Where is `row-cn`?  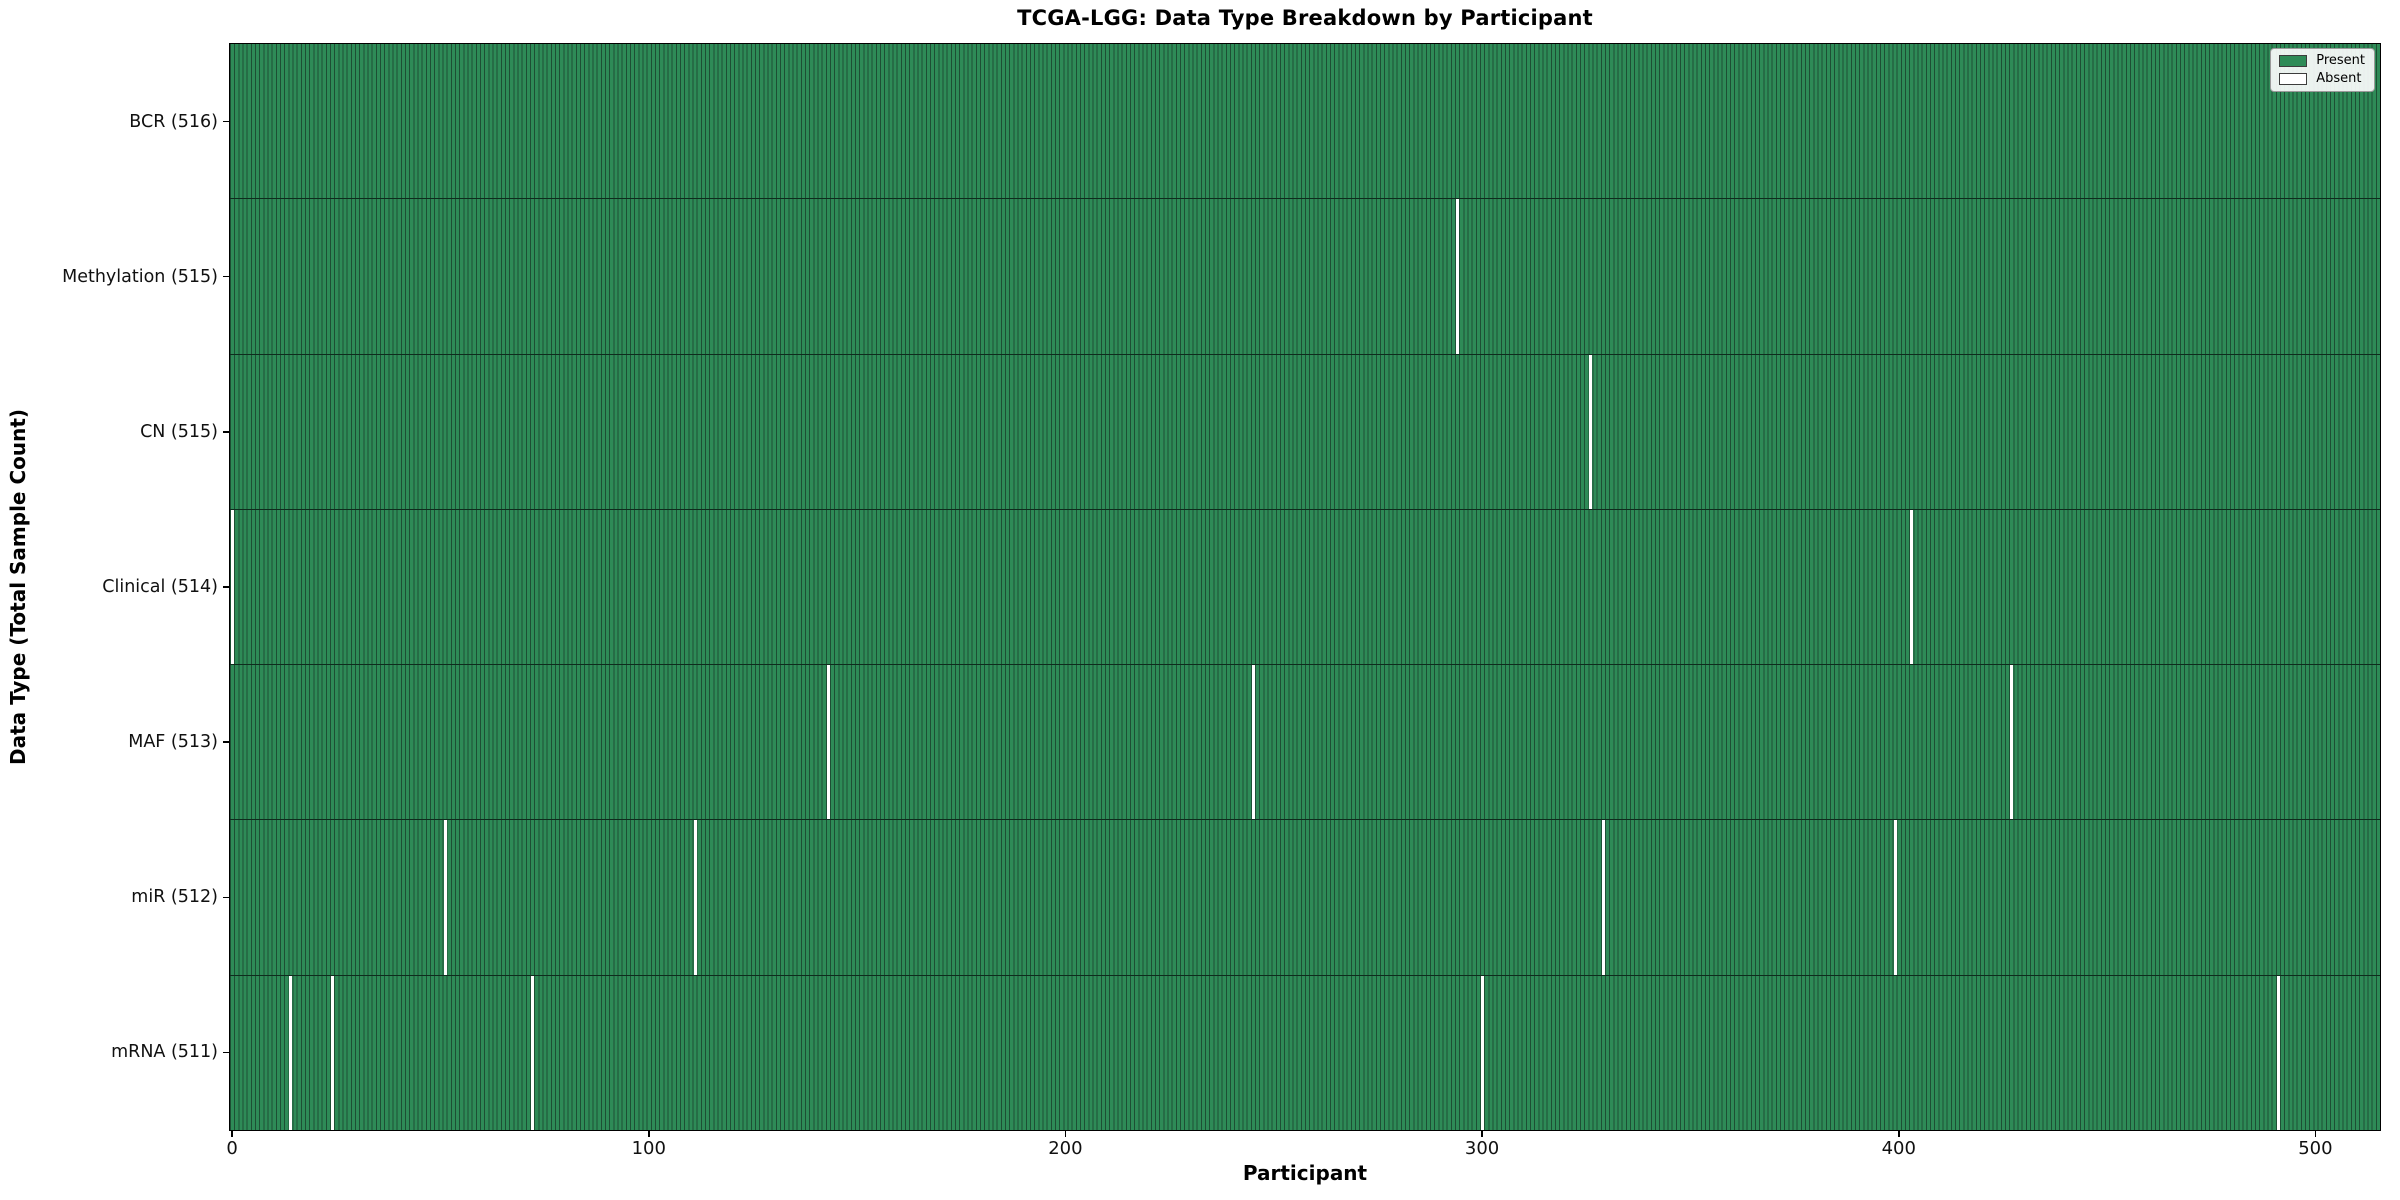
row-cn is located at coordinates (1305, 432).